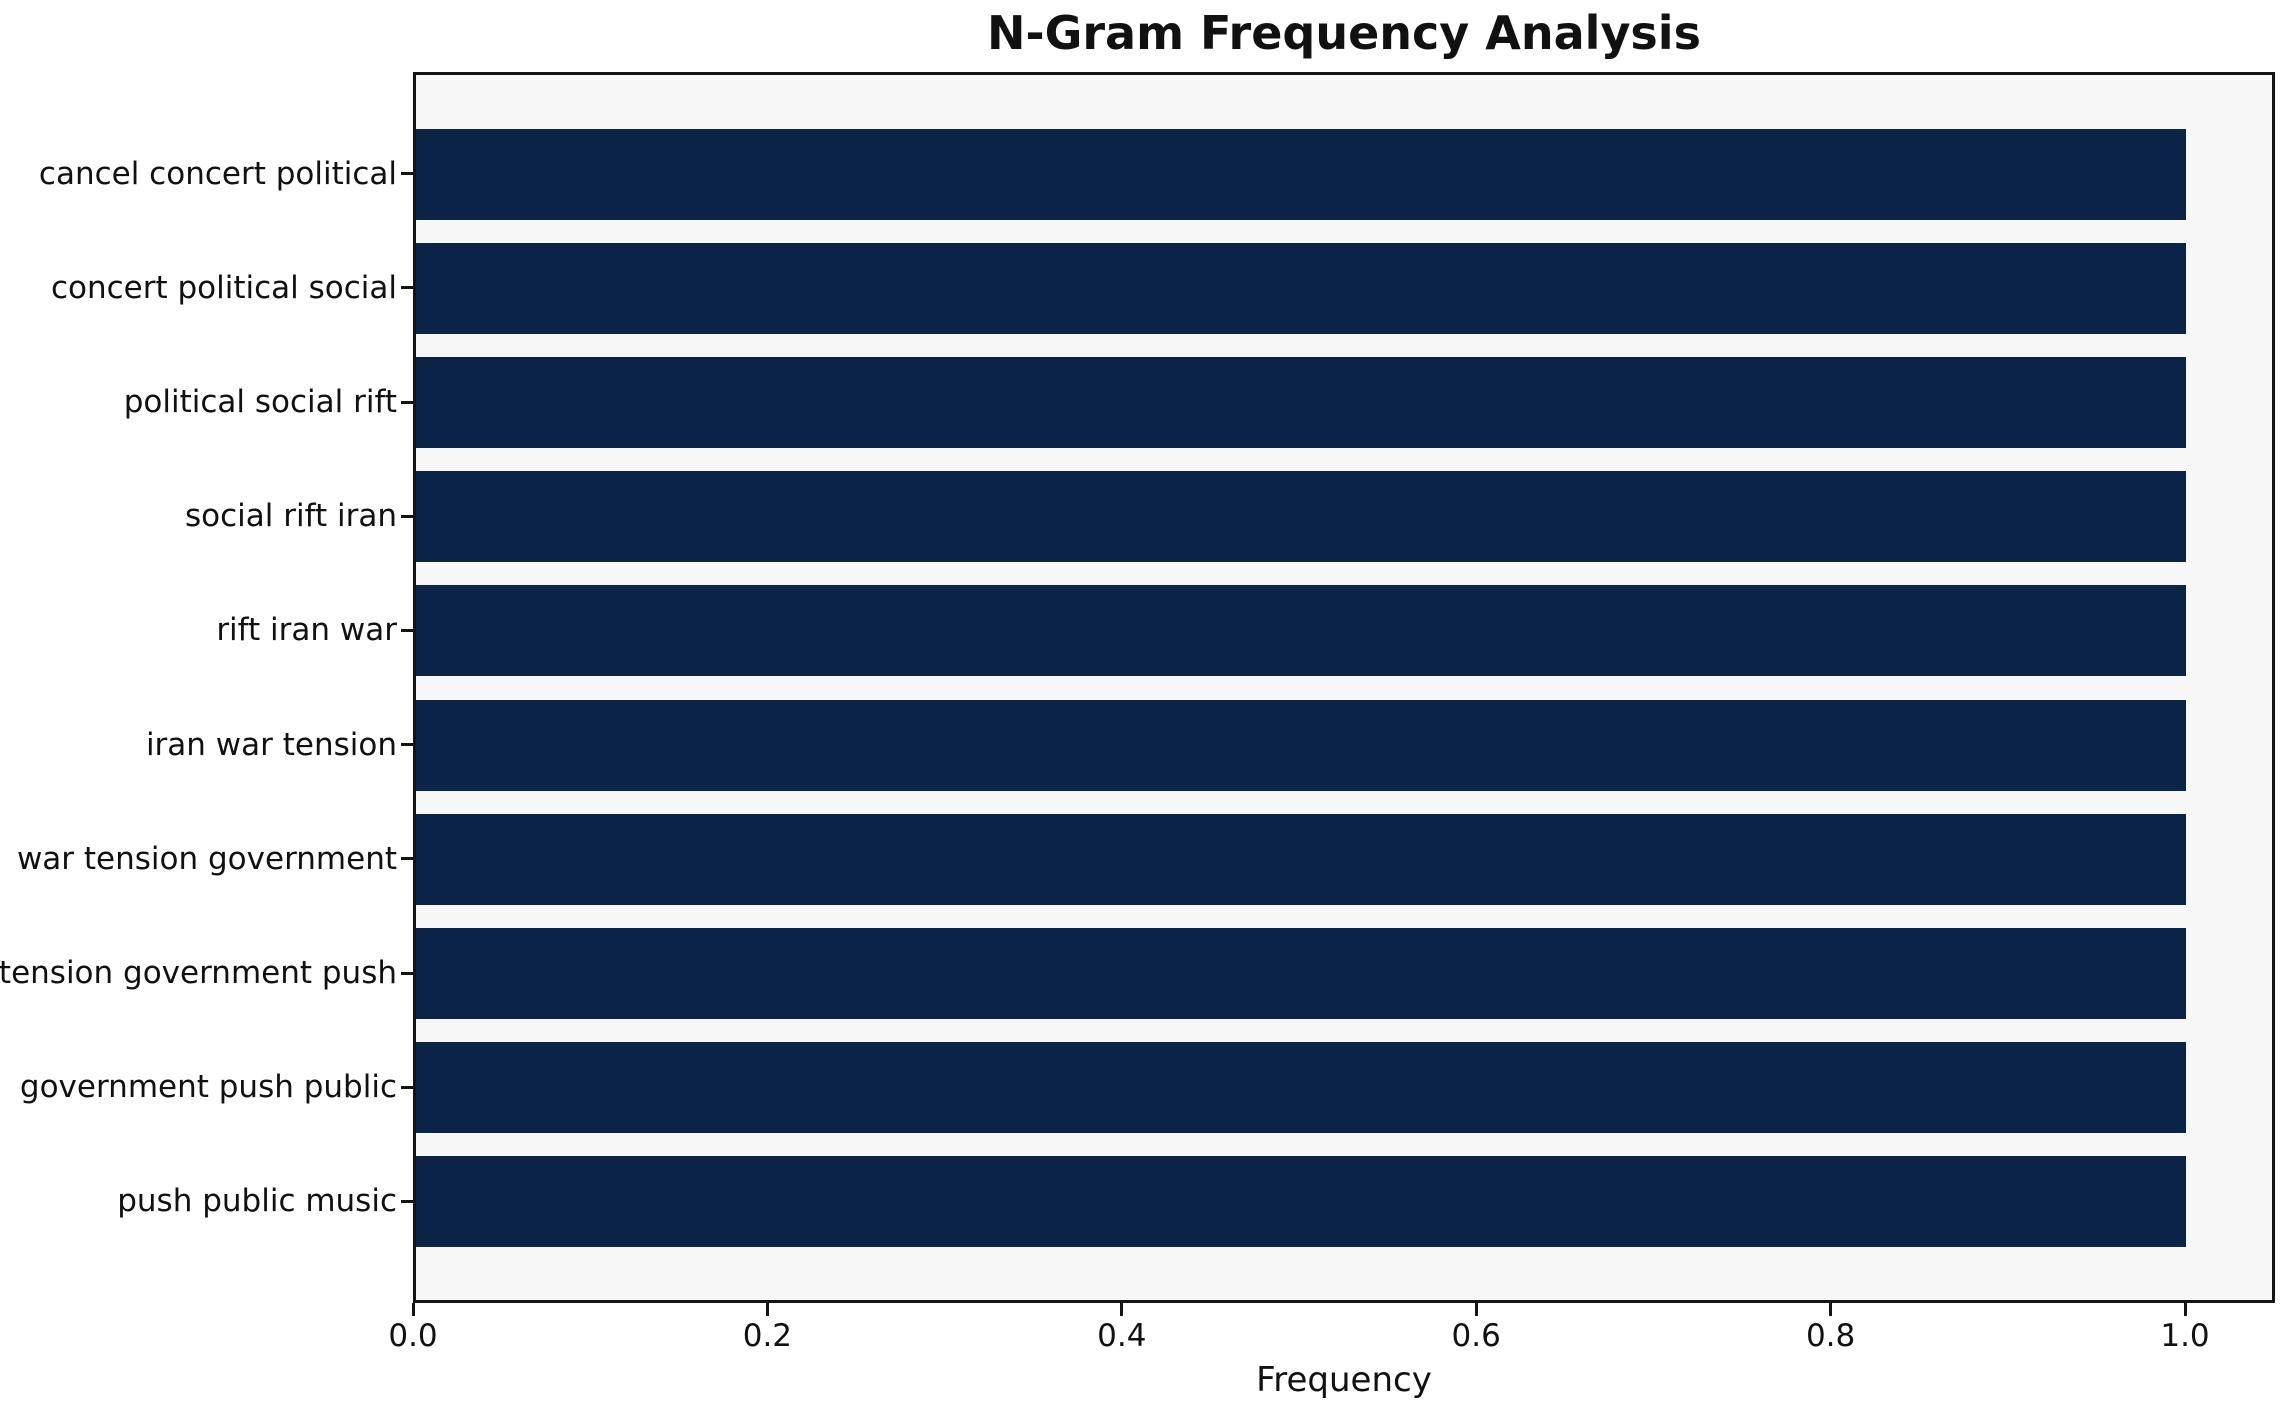 The height and width of the screenshot is (1414, 2294). I want to click on y-tick-label: government push public, so click(208, 1087).